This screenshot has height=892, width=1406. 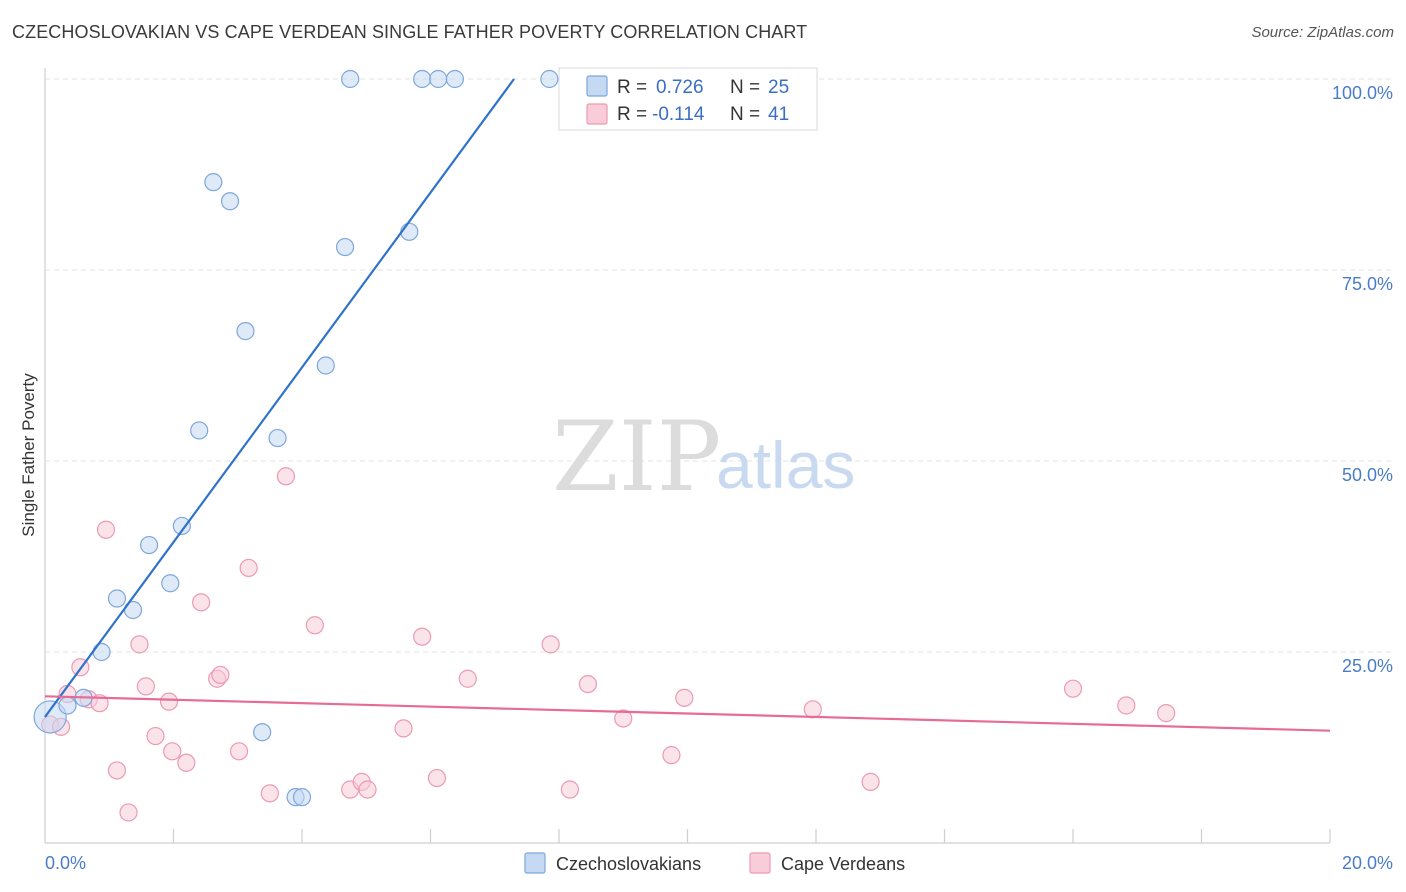 I want to click on y-tick-label: 25.0%, so click(x=1367, y=666).